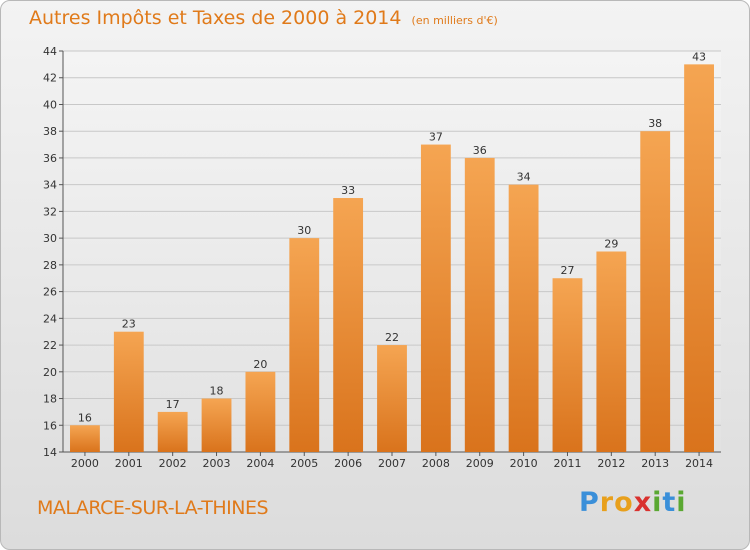 This screenshot has width=750, height=550. What do you see at coordinates (454, 20) in the screenshot?
I see `chart-subtitle: (en milliers d'€)` at bounding box center [454, 20].